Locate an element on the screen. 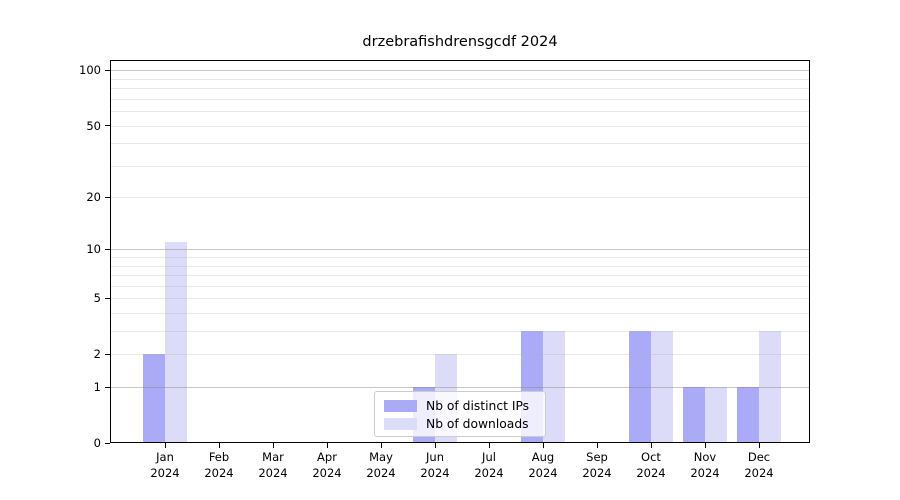 Image resolution: width=900 pixels, height=500 pixels. x-tick-mark-apr is located at coordinates (327, 445).